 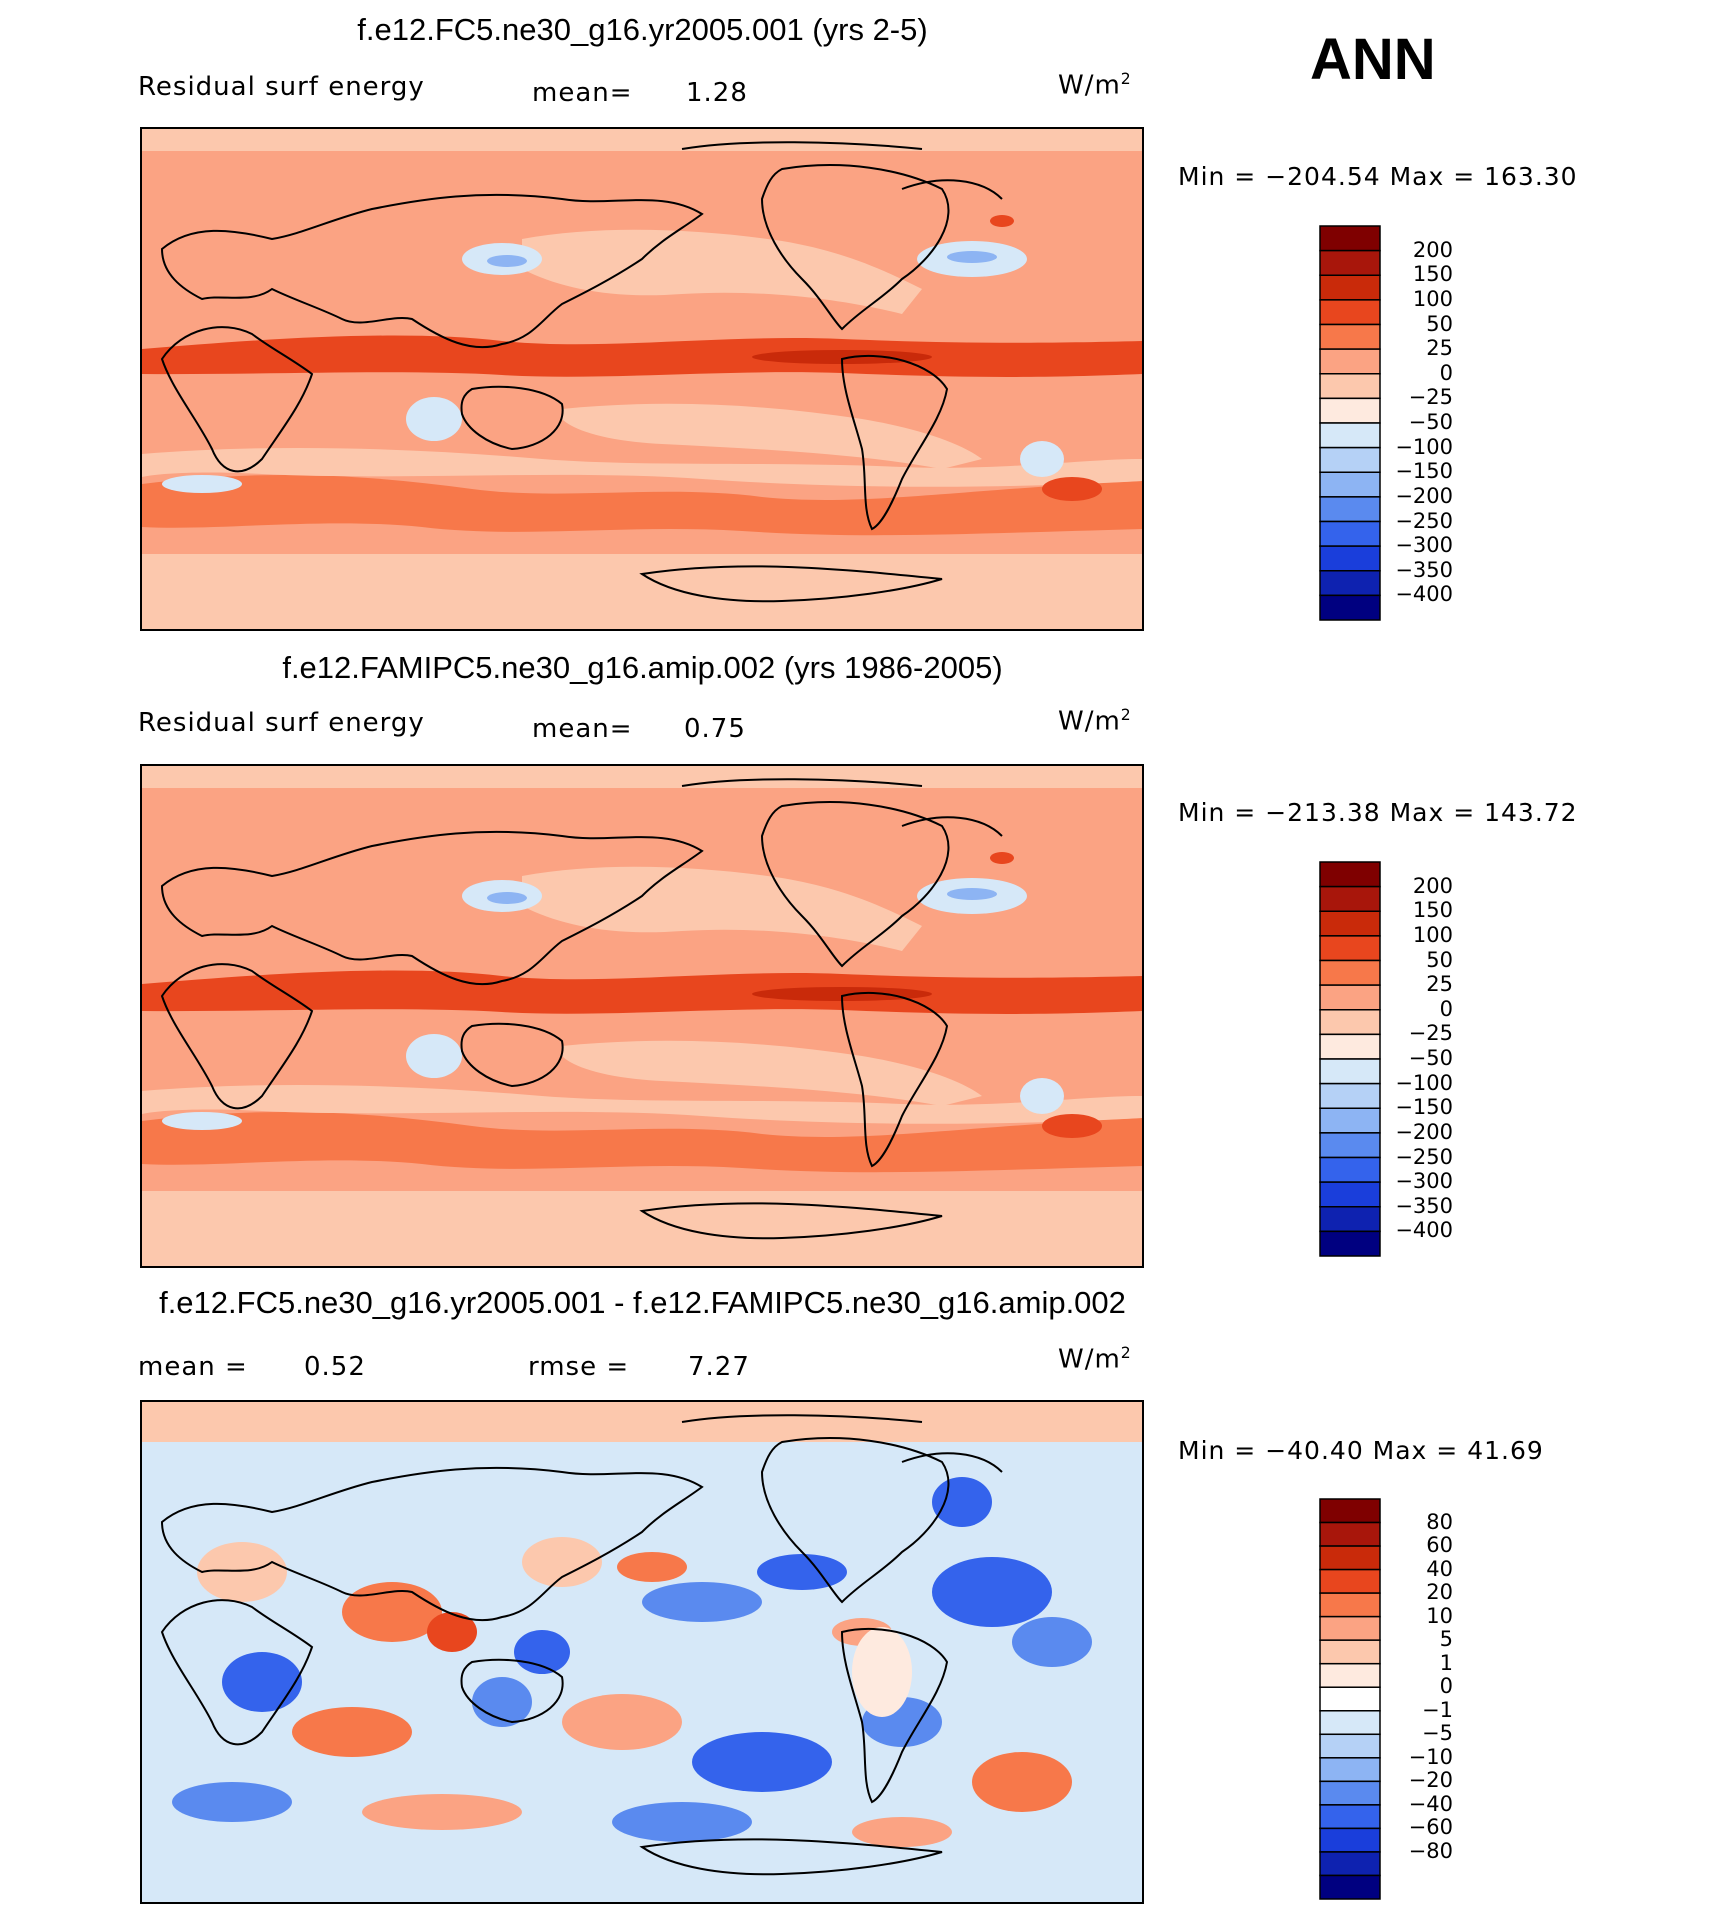 What do you see at coordinates (1430, 1827) in the screenshot?
I see `colorbar-tick-label: −60` at bounding box center [1430, 1827].